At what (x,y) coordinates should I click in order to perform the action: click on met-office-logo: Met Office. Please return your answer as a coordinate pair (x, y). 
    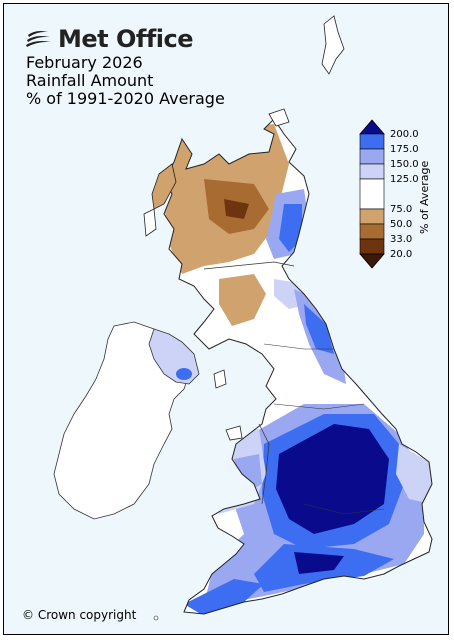
    Looking at the image, I should click on (110, 39).